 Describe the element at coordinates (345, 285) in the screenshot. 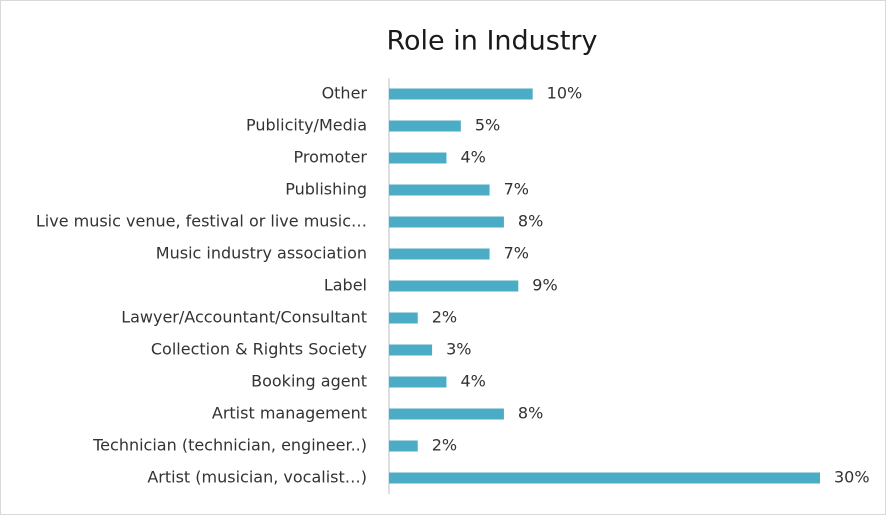

I see `category-label: Label` at that location.